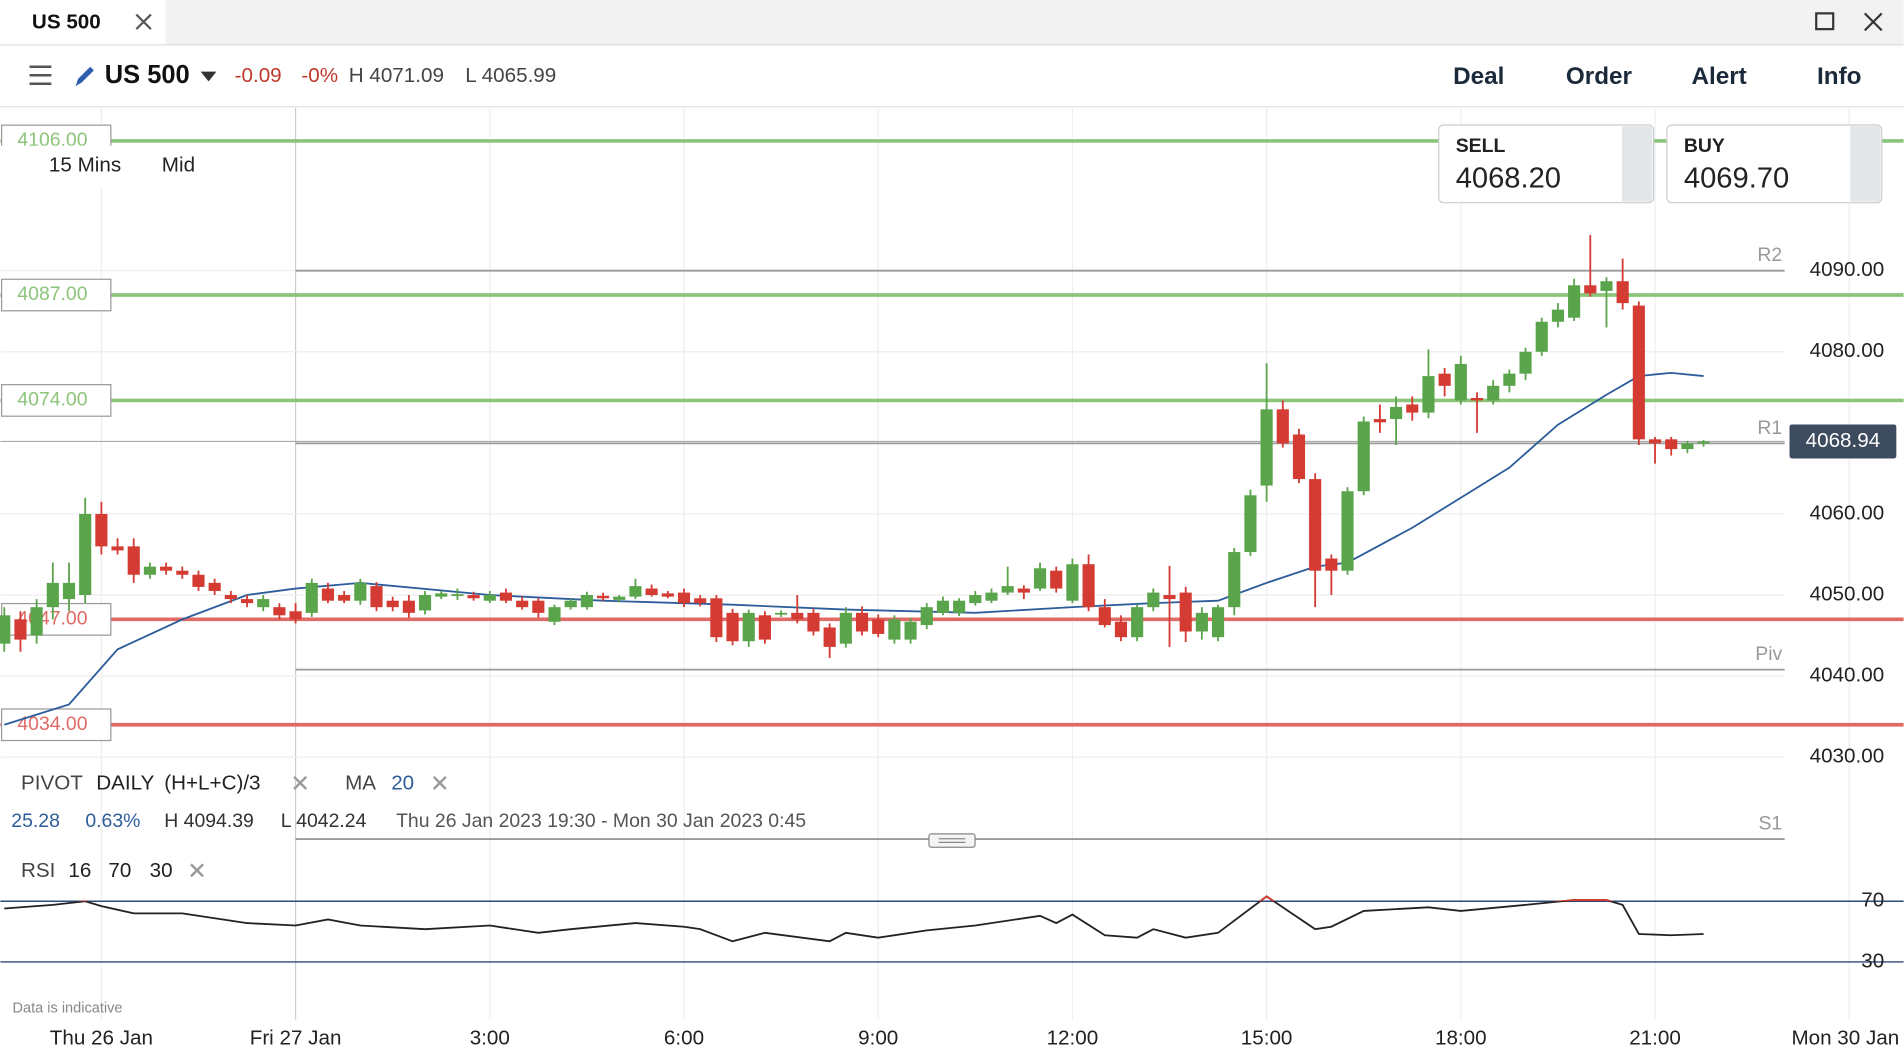 This screenshot has width=1904, height=1056. What do you see at coordinates (161, 870) in the screenshot?
I see `indicator-rsi-lower: 30` at bounding box center [161, 870].